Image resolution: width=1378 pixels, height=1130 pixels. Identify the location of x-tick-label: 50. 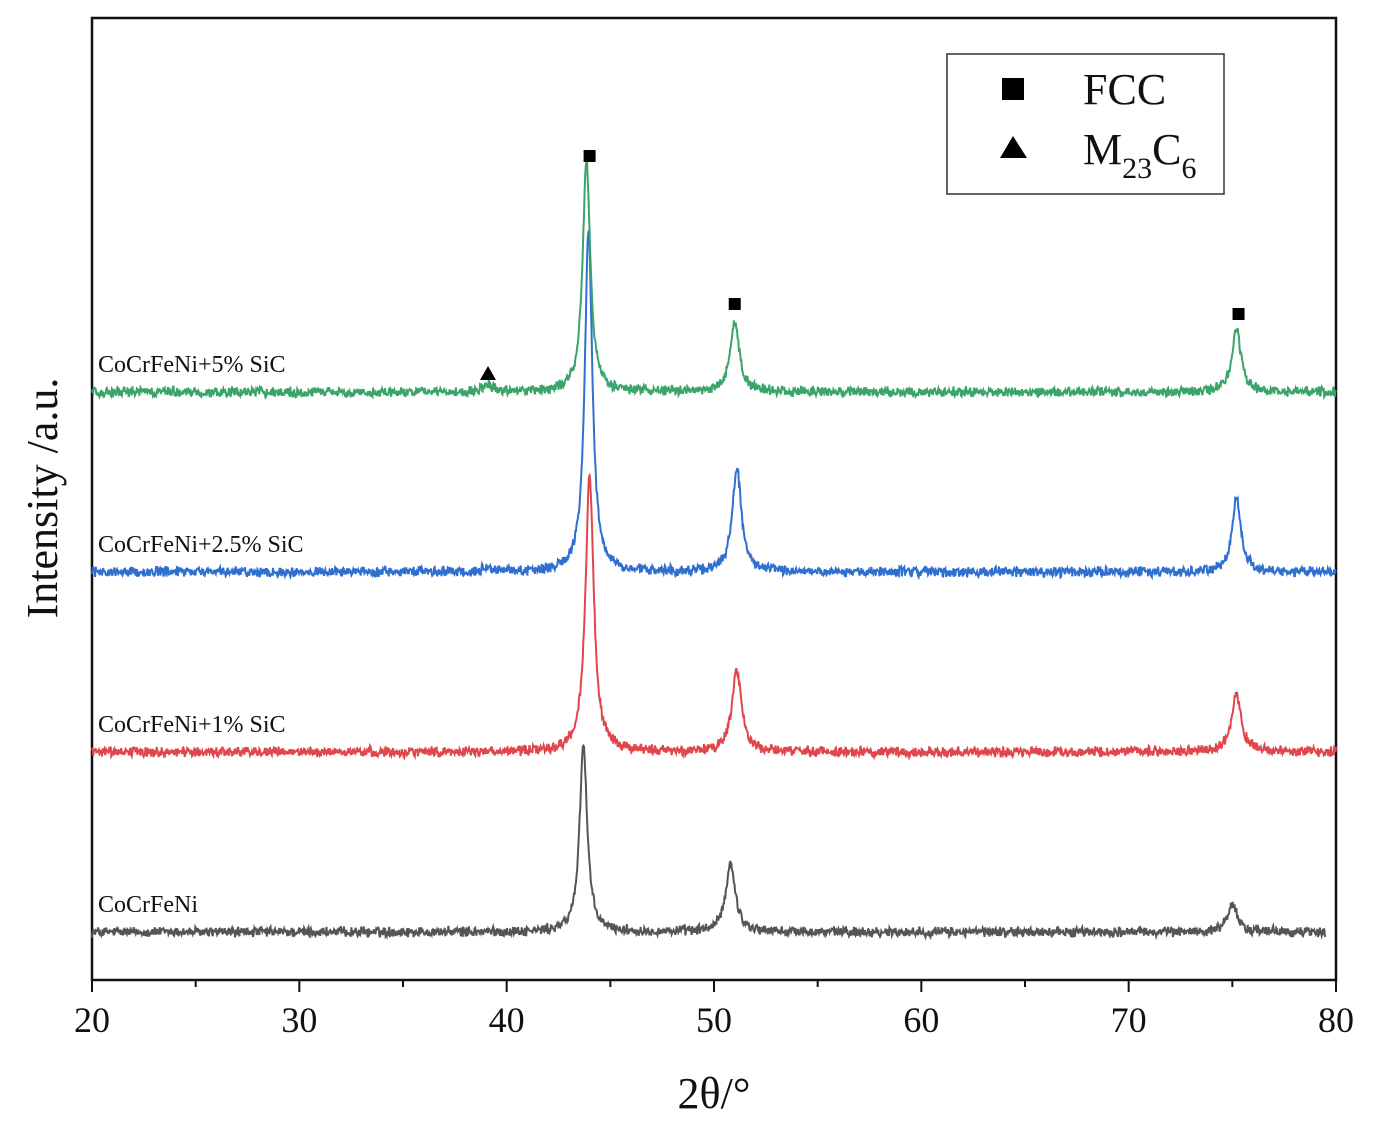
(714, 1020).